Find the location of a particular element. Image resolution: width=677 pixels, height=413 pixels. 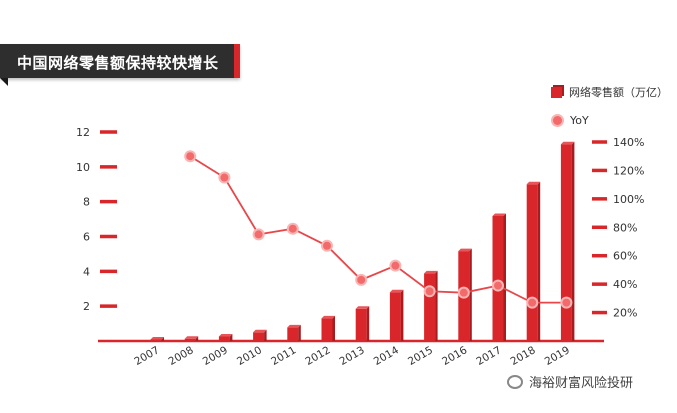

right-tick-label: 140% is located at coordinates (628, 142).